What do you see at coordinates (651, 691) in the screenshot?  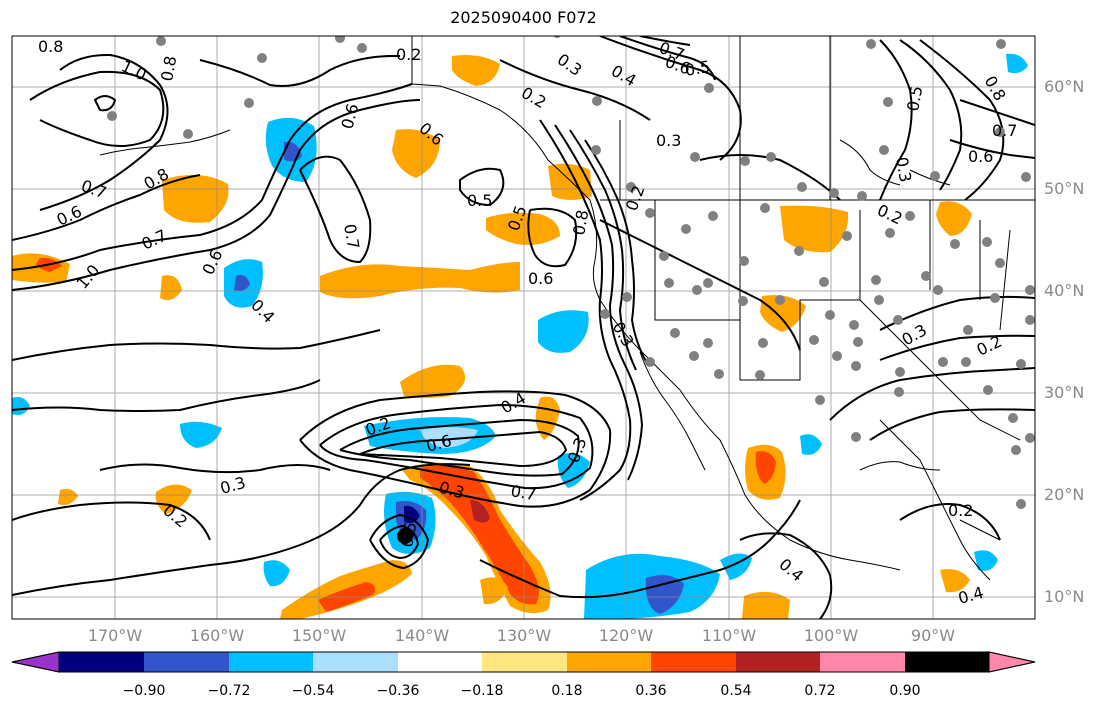 I see `colorbar-tick: 0.36` at bounding box center [651, 691].